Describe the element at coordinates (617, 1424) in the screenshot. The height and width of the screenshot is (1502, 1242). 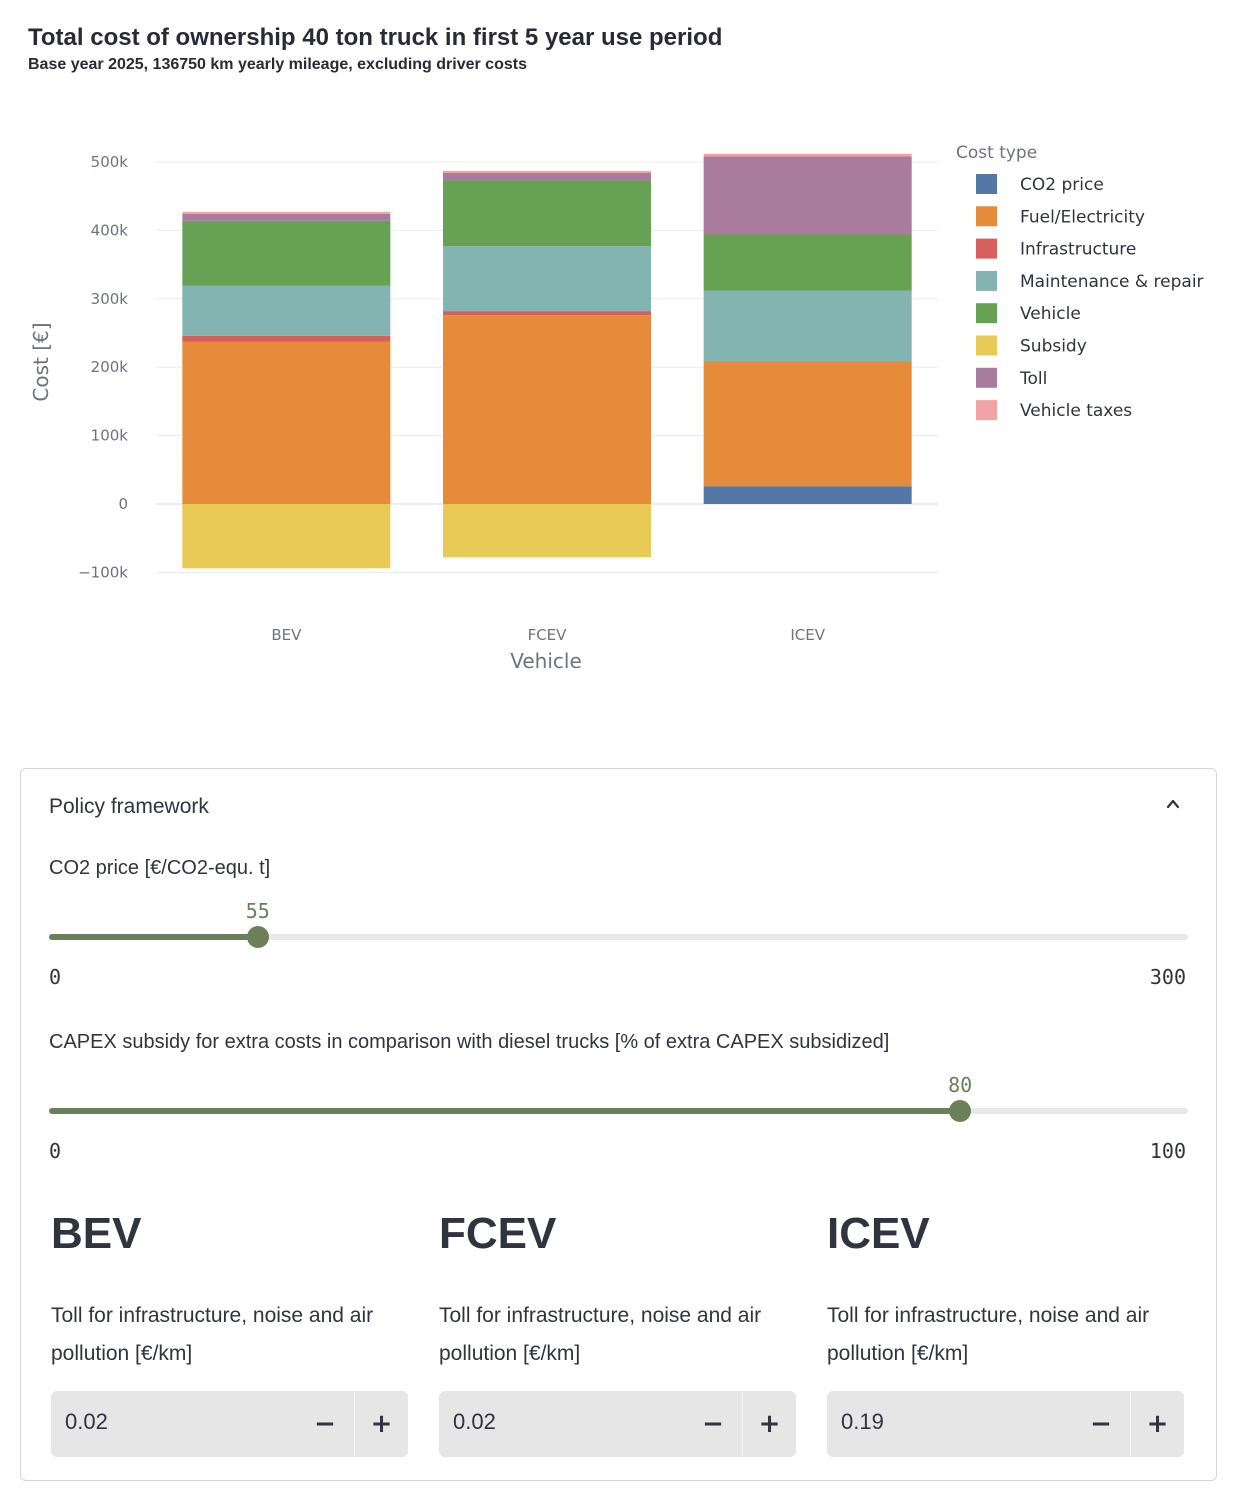
I see `fcev-toll-input: 0.02 − +` at that location.